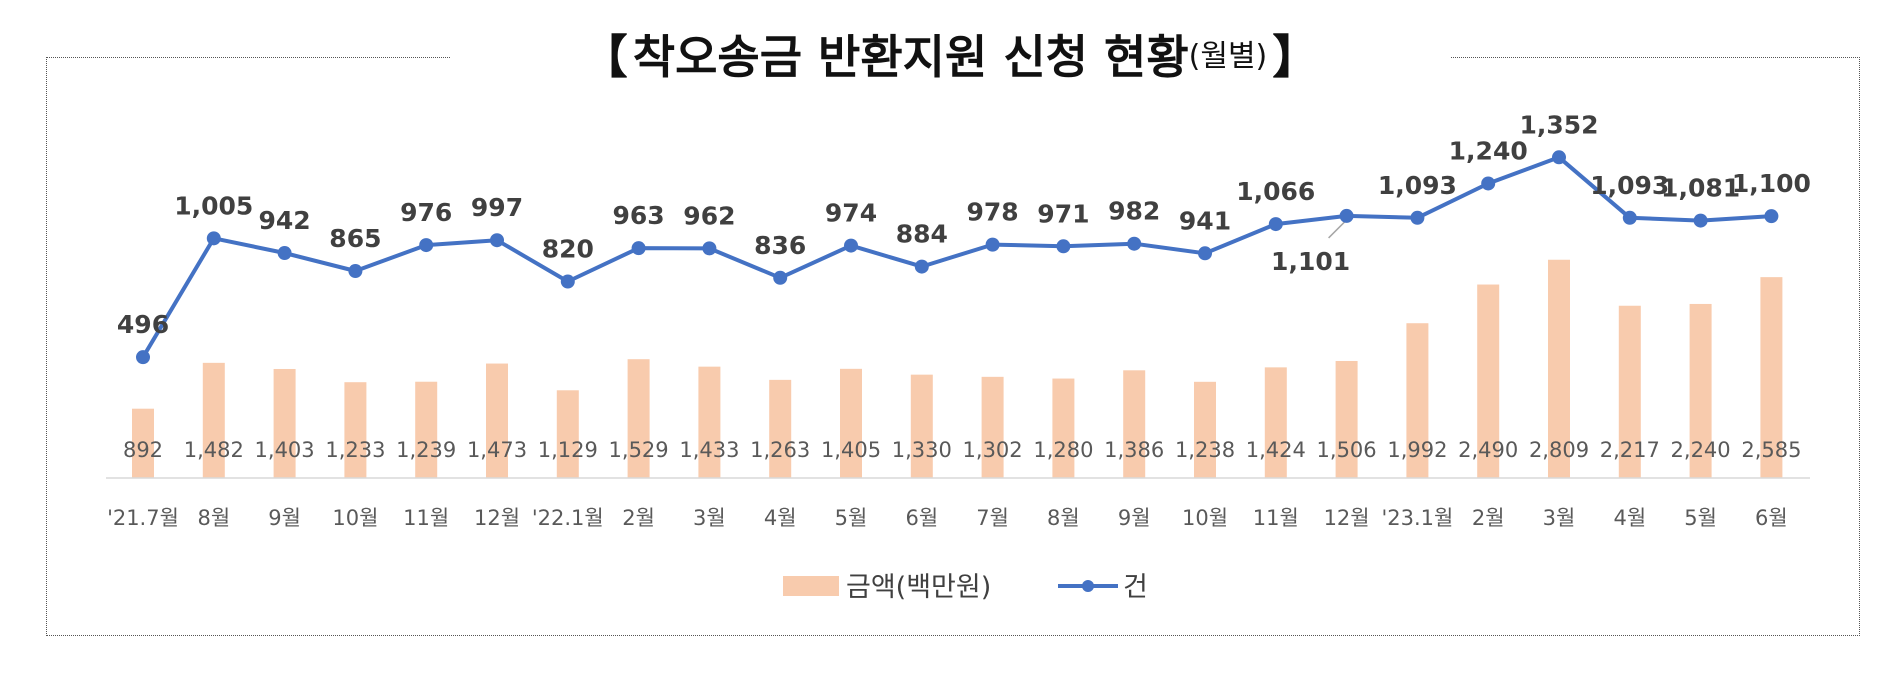  What do you see at coordinates (992, 518) in the screenshot?
I see `x-tick-label: 7월` at bounding box center [992, 518].